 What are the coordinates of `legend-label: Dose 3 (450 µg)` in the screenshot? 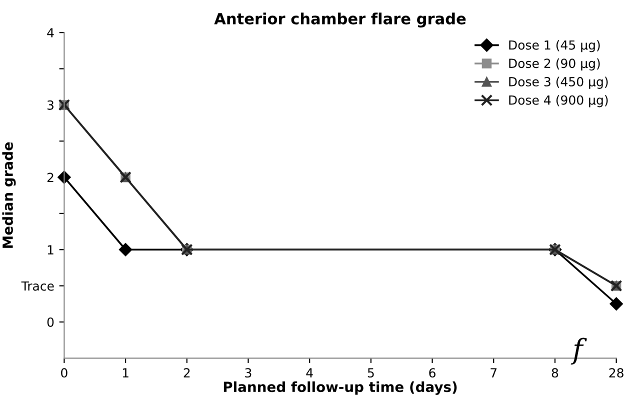 It's located at (558, 82).